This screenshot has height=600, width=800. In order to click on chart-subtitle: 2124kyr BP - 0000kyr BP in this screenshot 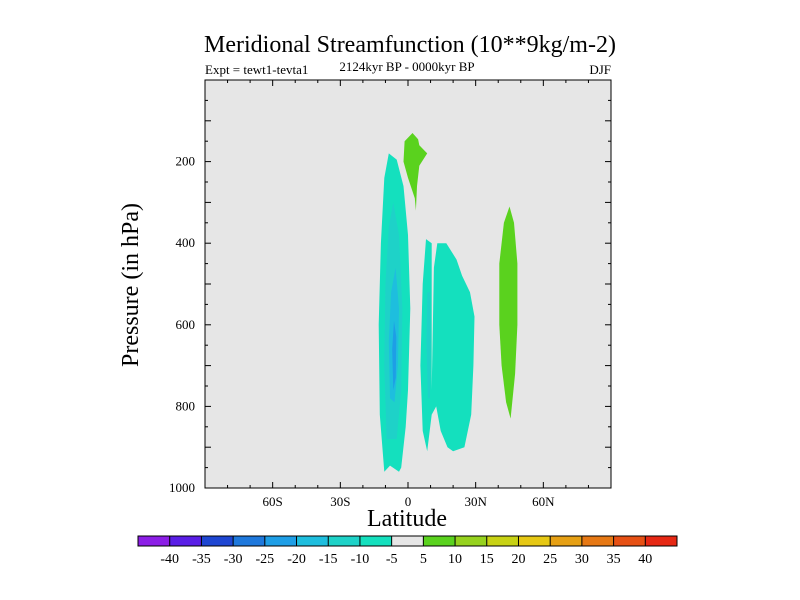, I will do `click(406, 66)`.